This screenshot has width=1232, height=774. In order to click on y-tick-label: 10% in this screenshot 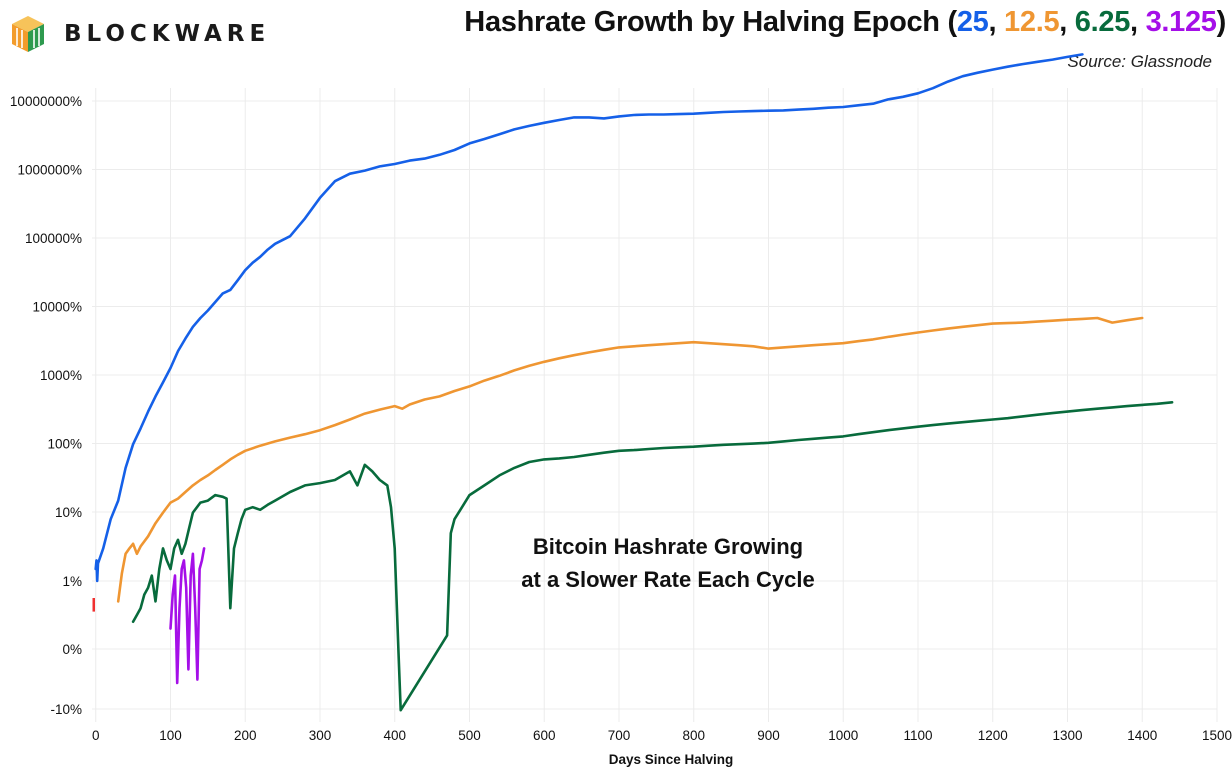, I will do `click(68, 512)`.